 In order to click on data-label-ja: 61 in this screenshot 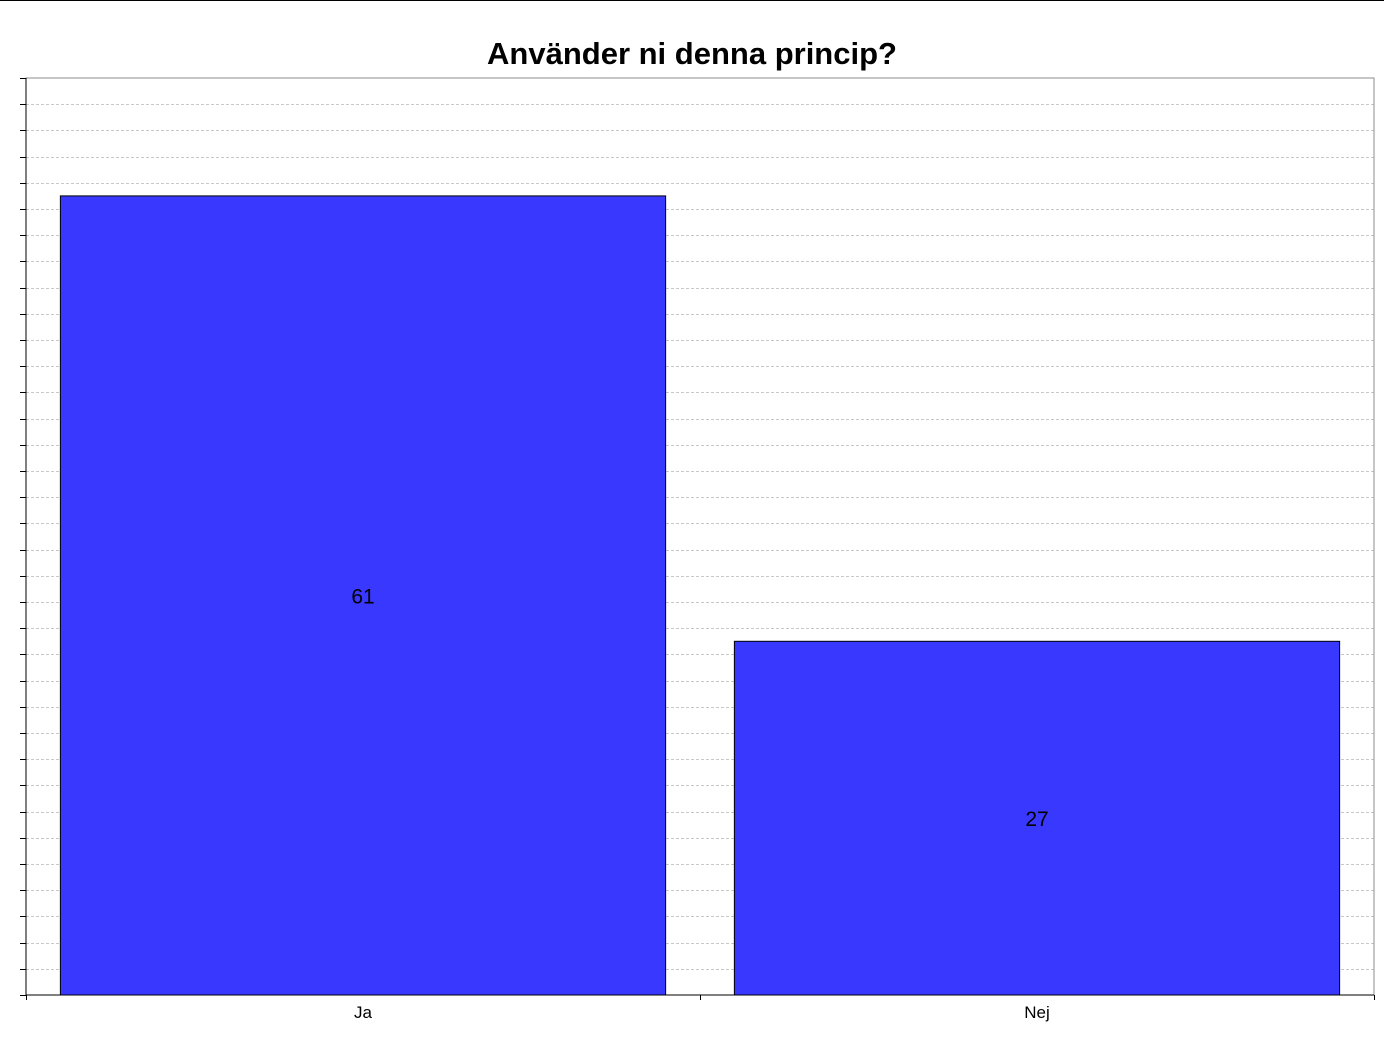, I will do `click(362, 596)`.